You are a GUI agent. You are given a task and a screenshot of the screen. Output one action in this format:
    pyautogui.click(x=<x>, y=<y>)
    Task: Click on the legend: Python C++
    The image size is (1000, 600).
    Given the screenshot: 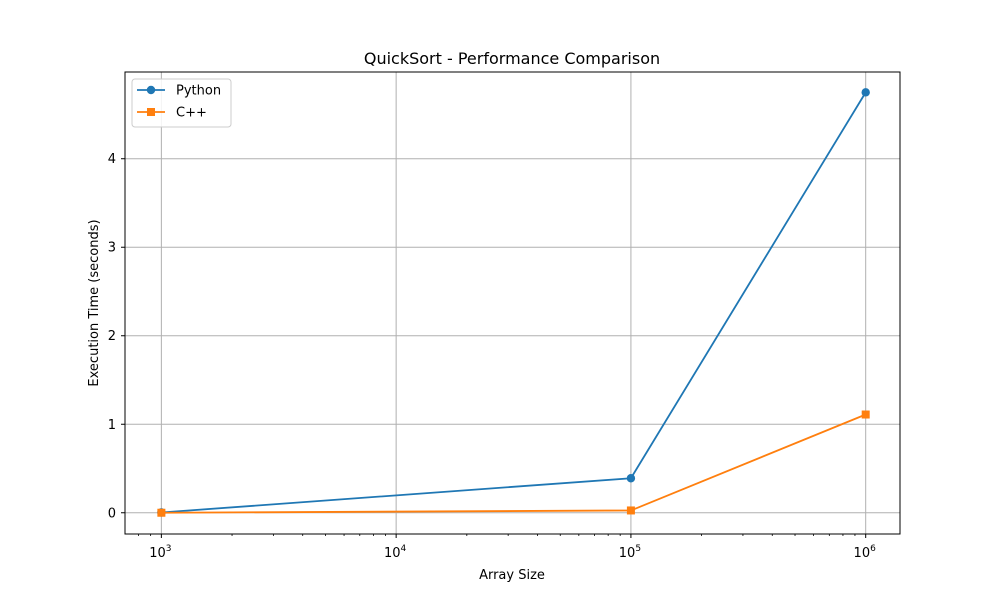 What is the action you would take?
    pyautogui.click(x=181, y=103)
    